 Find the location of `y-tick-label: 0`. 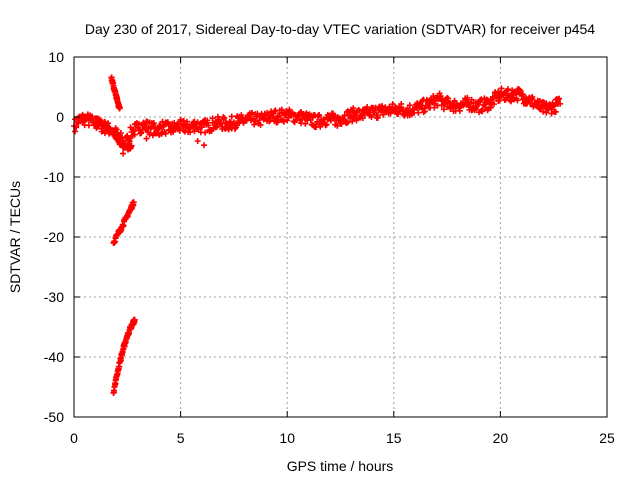

y-tick-label: 0 is located at coordinates (60, 117).